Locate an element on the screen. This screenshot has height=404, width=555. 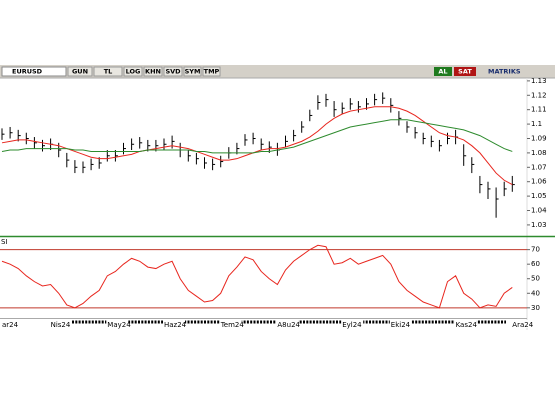
x-tick-label: Tem24 is located at coordinates (232, 325).